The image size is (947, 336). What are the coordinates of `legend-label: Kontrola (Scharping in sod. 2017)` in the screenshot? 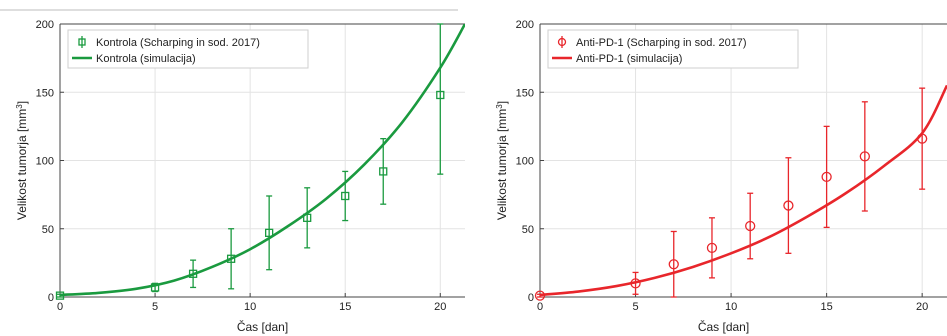 It's located at (178, 43).